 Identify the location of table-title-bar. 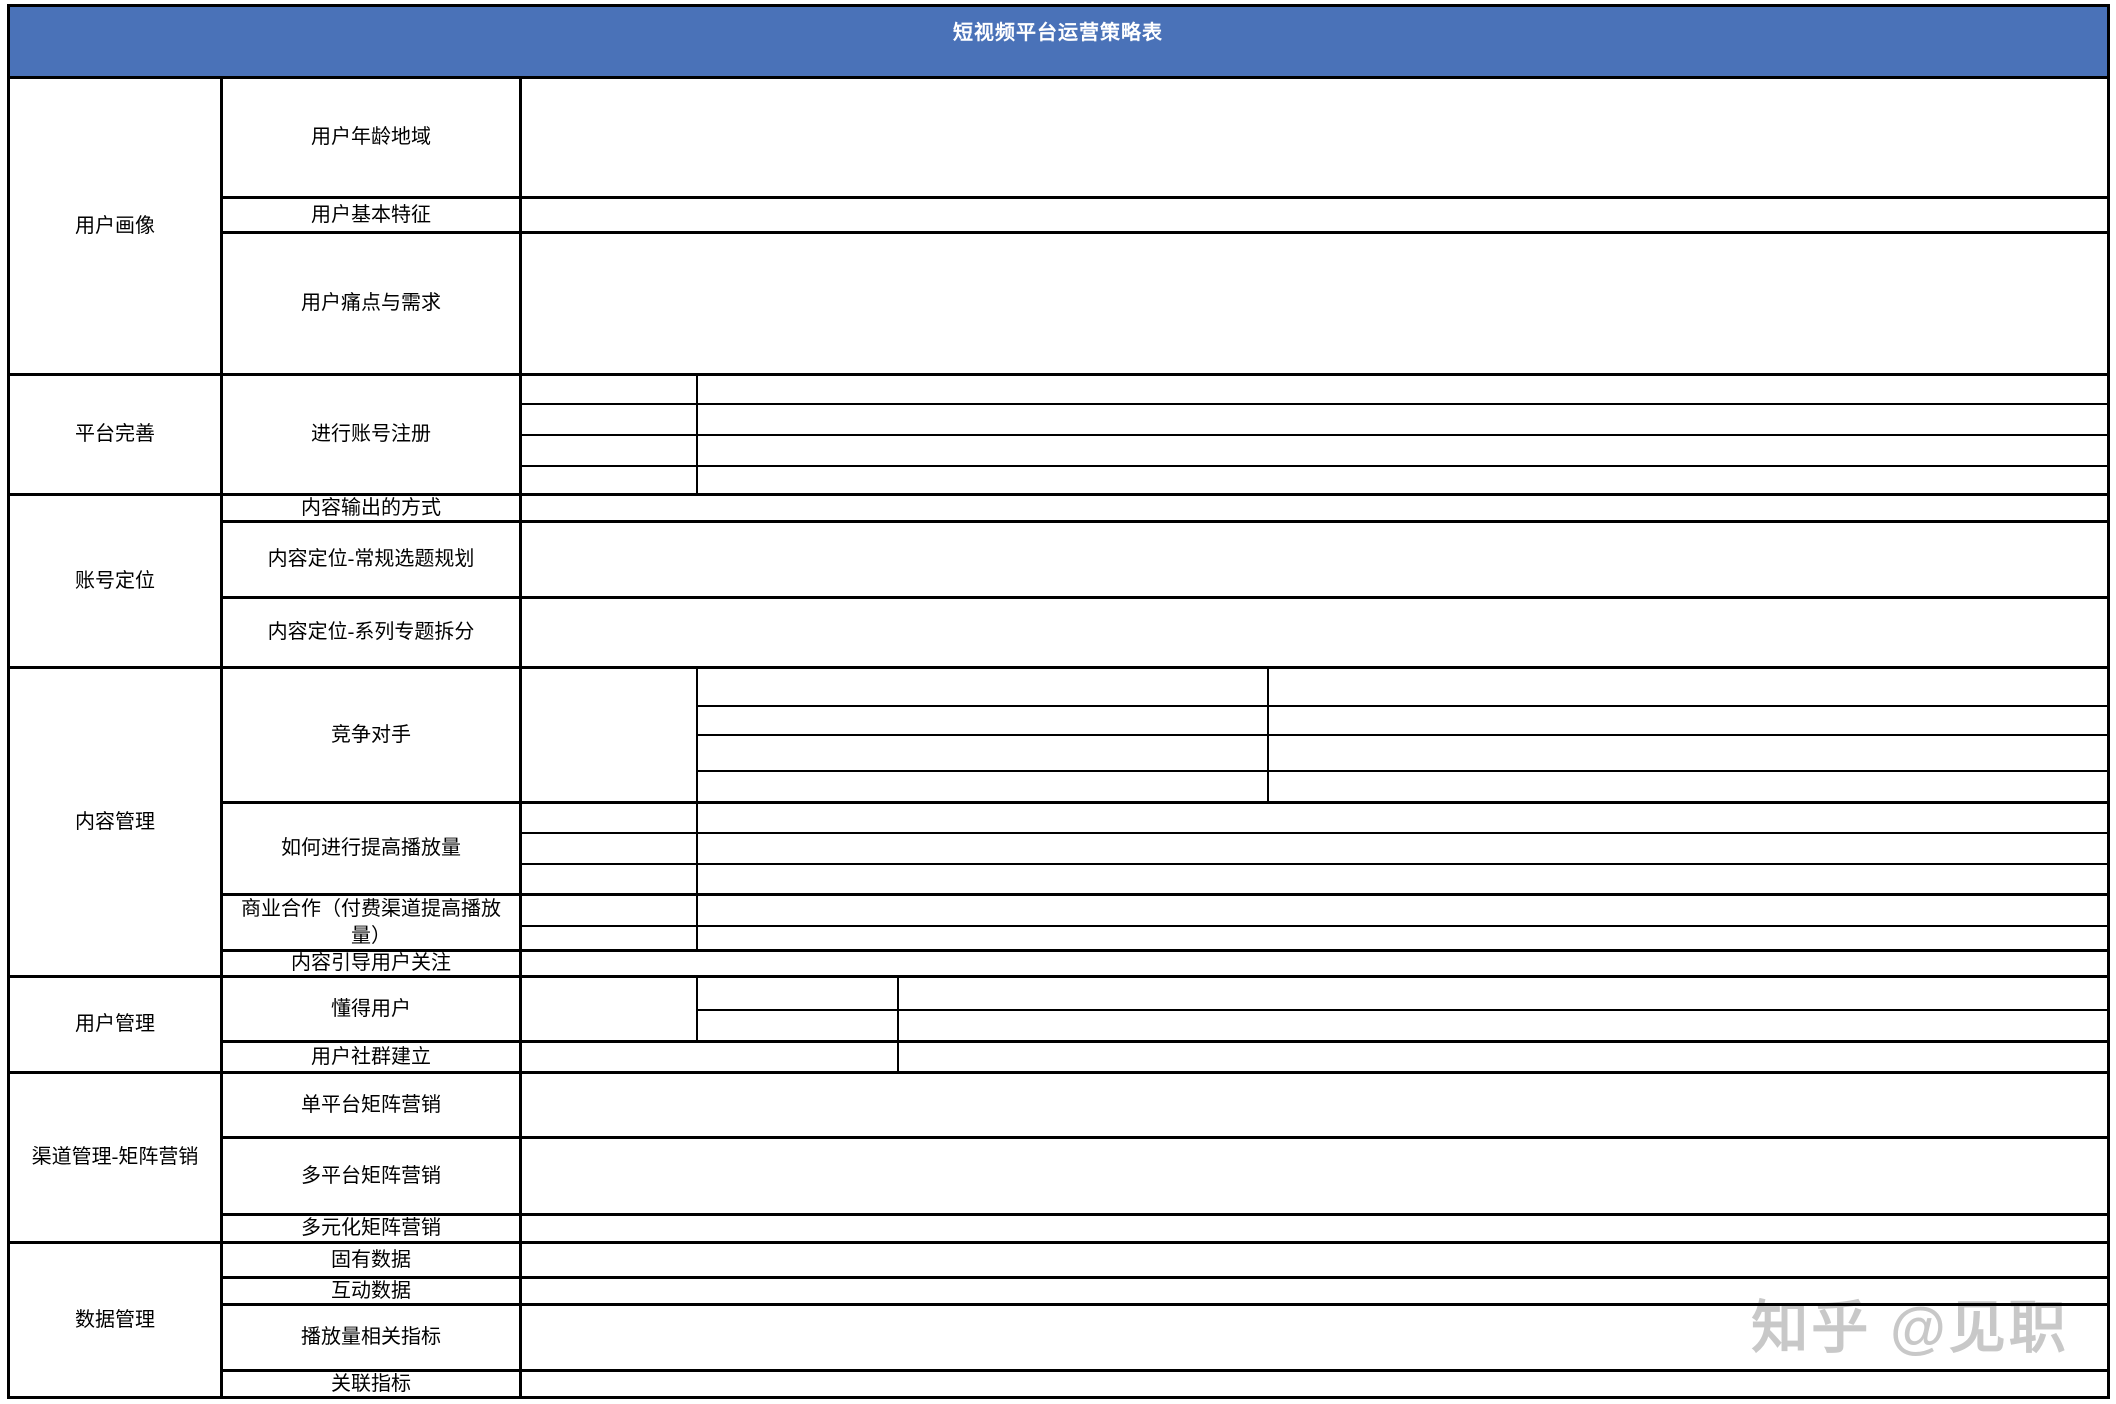
(1058, 41).